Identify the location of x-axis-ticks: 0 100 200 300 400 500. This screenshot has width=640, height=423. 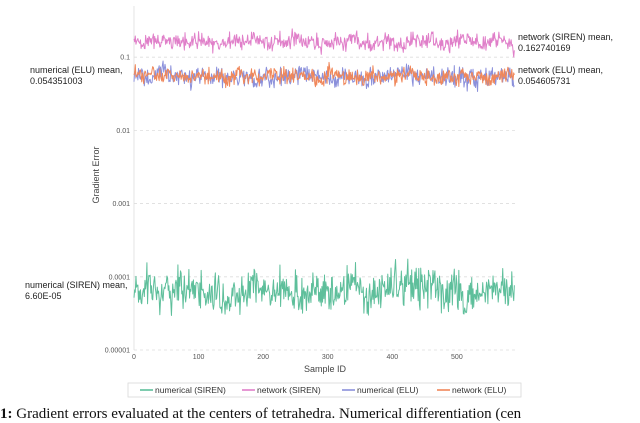
(297, 357).